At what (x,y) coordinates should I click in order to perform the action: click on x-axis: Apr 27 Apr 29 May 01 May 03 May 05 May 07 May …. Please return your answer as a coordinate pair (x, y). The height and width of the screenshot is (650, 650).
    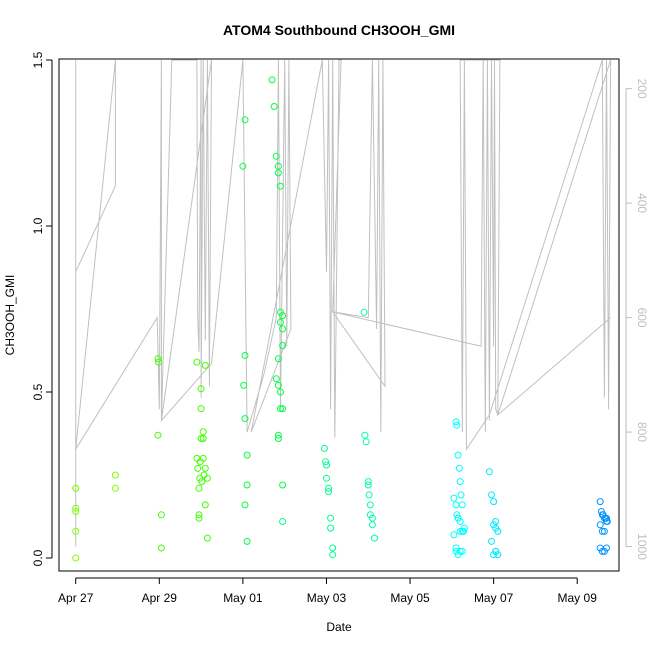
    Looking at the image, I should click on (327, 591).